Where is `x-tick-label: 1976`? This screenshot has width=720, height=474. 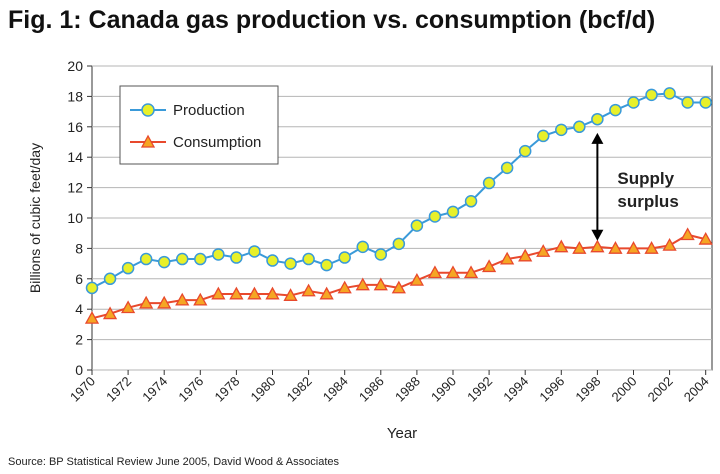
x-tick-label: 1976 is located at coordinates (190, 389).